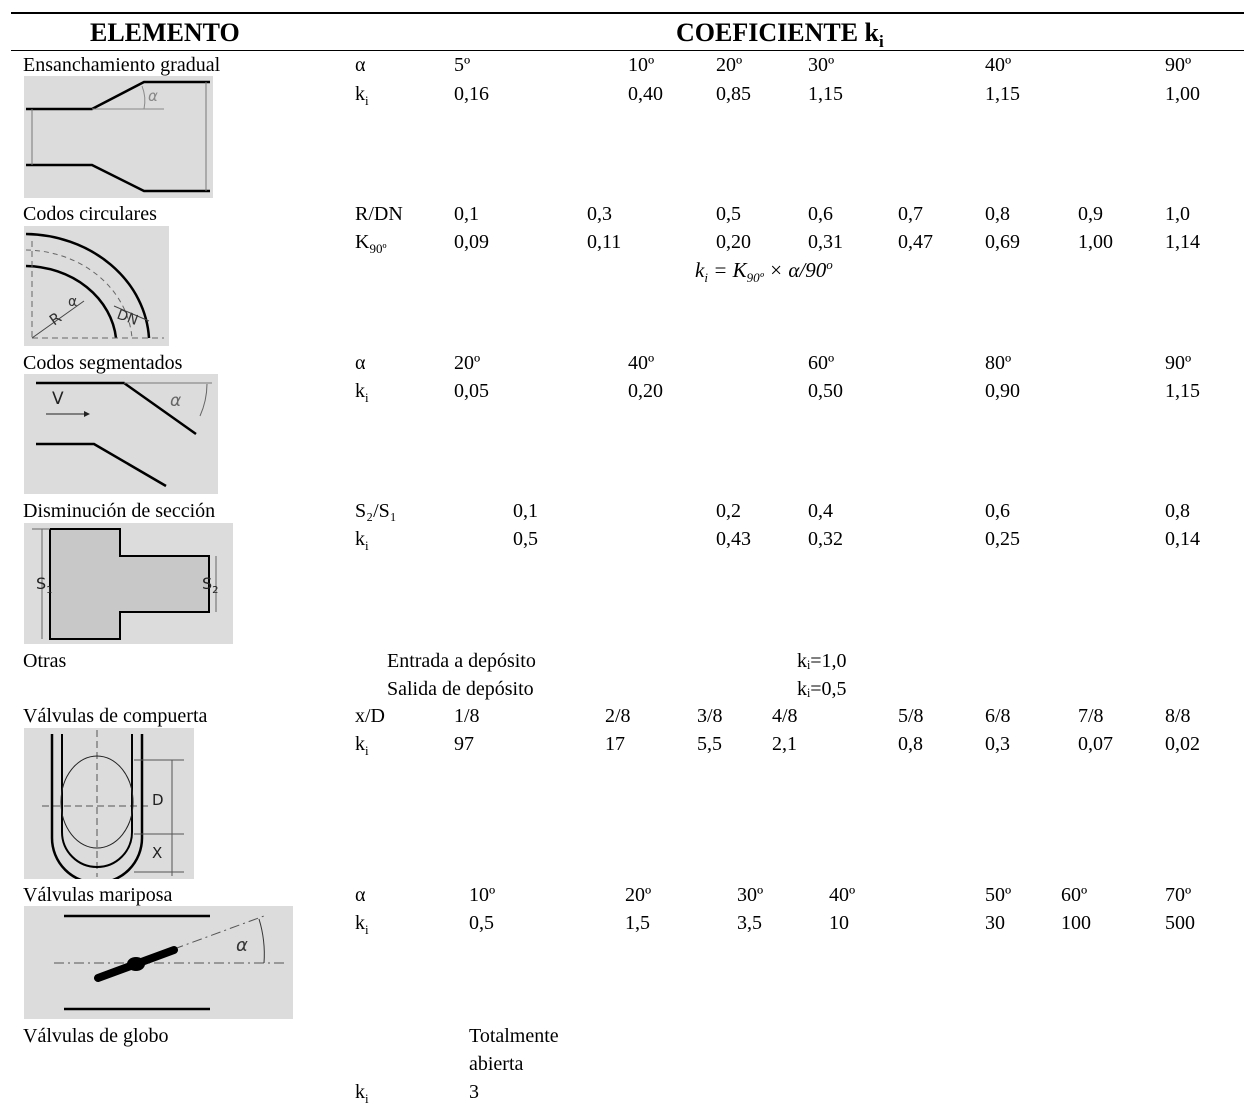  Describe the element at coordinates (998, 65) in the screenshot. I see `cell: 40º` at that location.